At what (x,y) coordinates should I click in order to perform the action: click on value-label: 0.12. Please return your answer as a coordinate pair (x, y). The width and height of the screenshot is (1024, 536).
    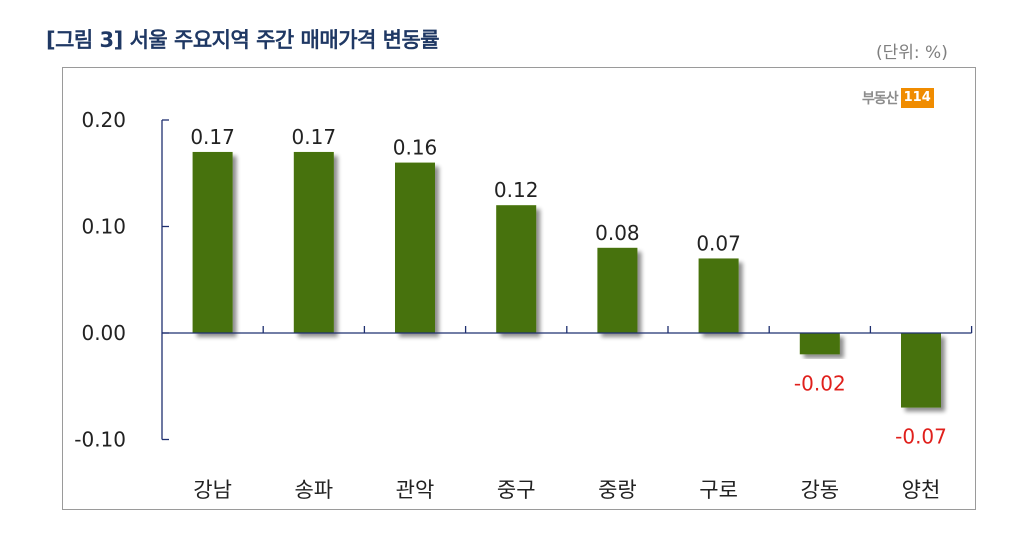
    Looking at the image, I should click on (516, 190).